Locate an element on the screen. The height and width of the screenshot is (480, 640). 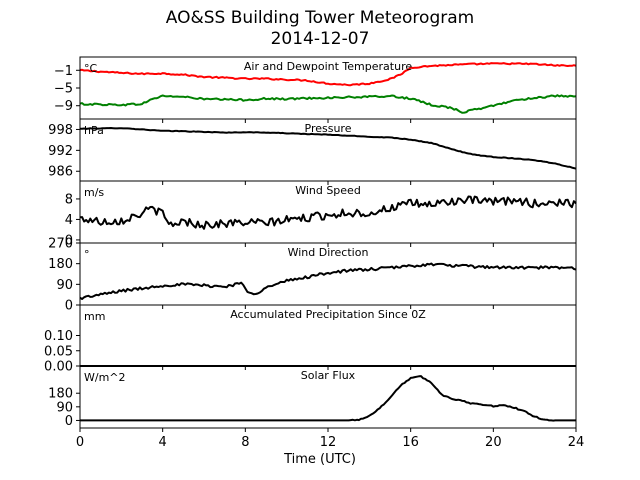
pressure-ytick-label-1: 992 is located at coordinates (60, 151).